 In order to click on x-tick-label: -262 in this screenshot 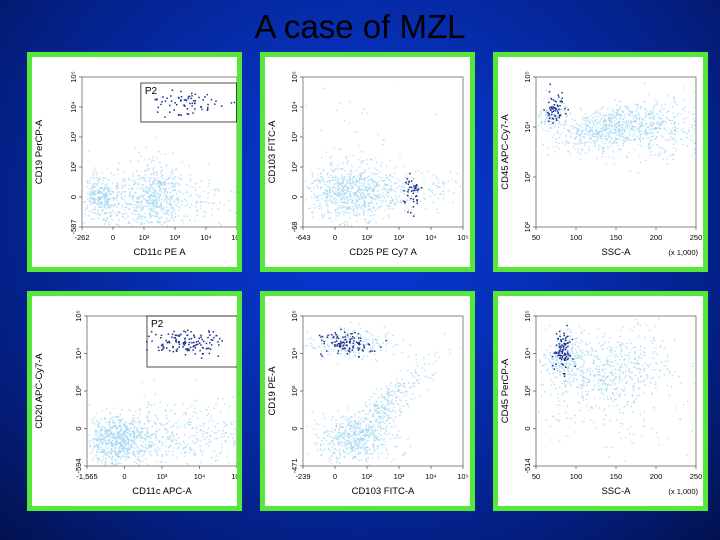, I will do `click(81, 237)`.